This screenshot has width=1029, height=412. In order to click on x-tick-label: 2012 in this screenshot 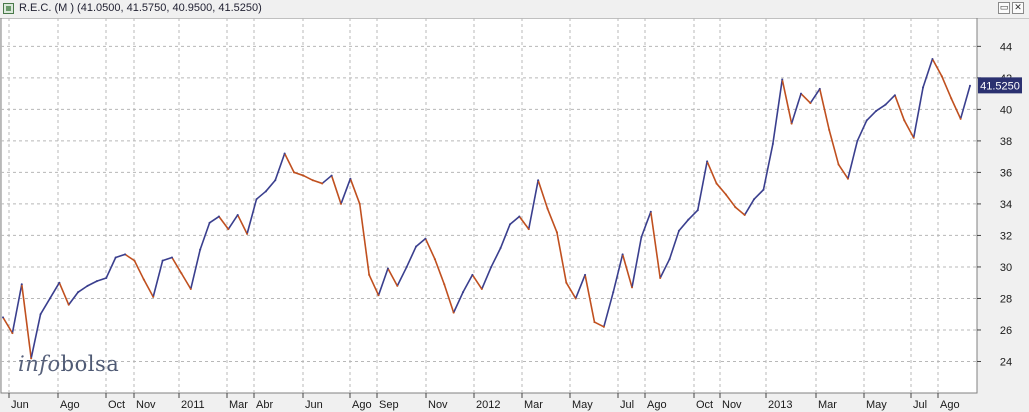, I will do `click(488, 405)`.